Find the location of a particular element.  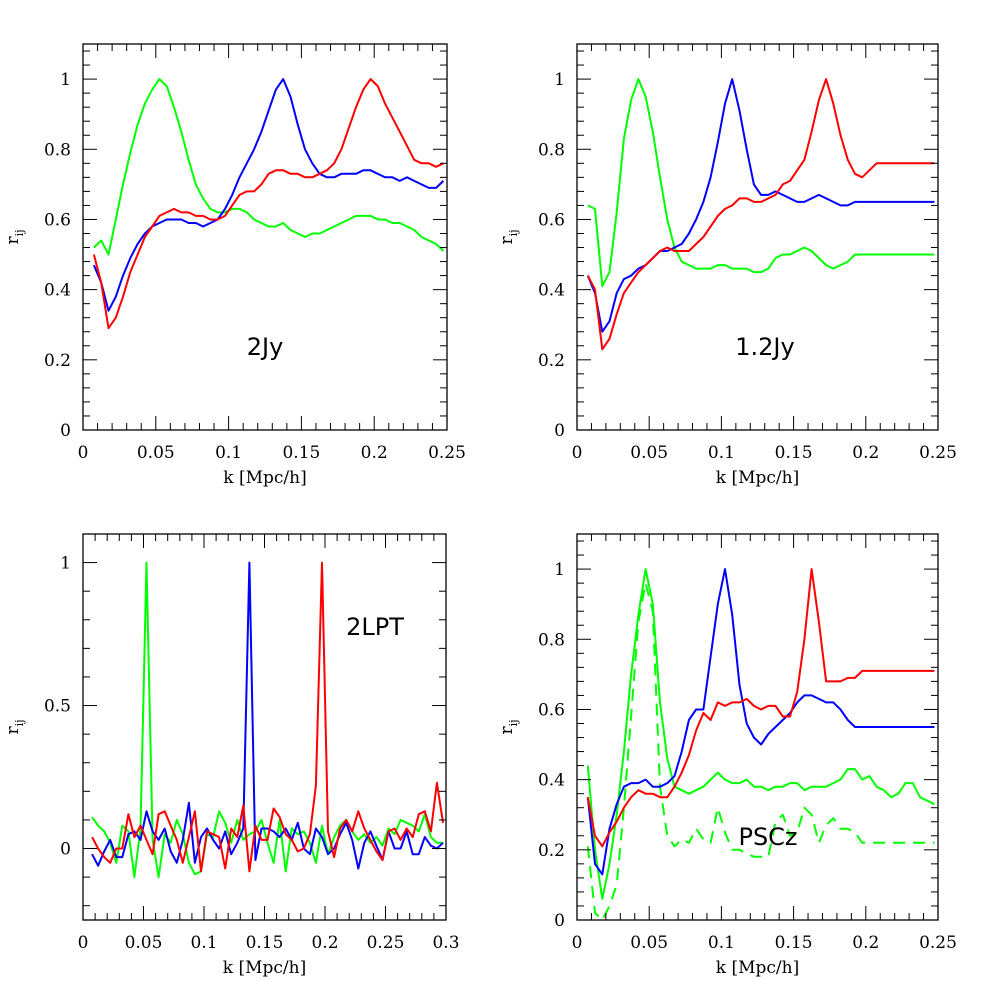

panel-label: 2Jy is located at coordinates (265, 347).